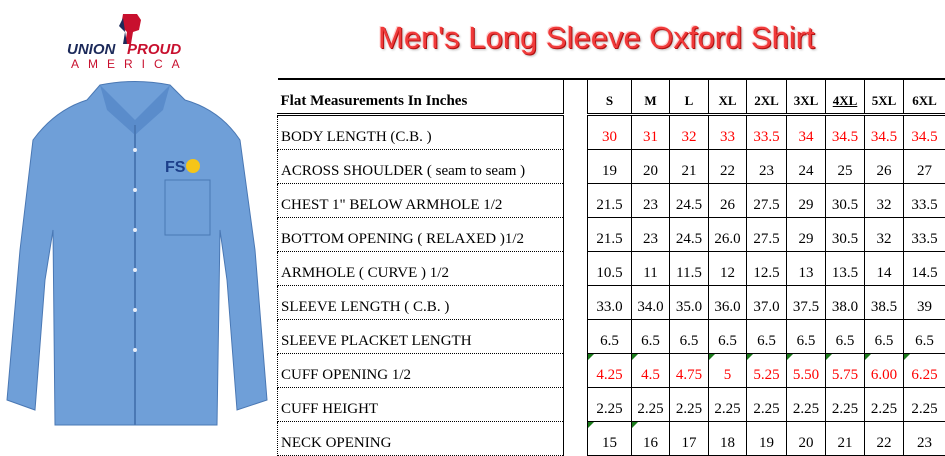 Image resolution: width=945 pixels, height=456 pixels. I want to click on measurement-value: 38.0, so click(845, 303).